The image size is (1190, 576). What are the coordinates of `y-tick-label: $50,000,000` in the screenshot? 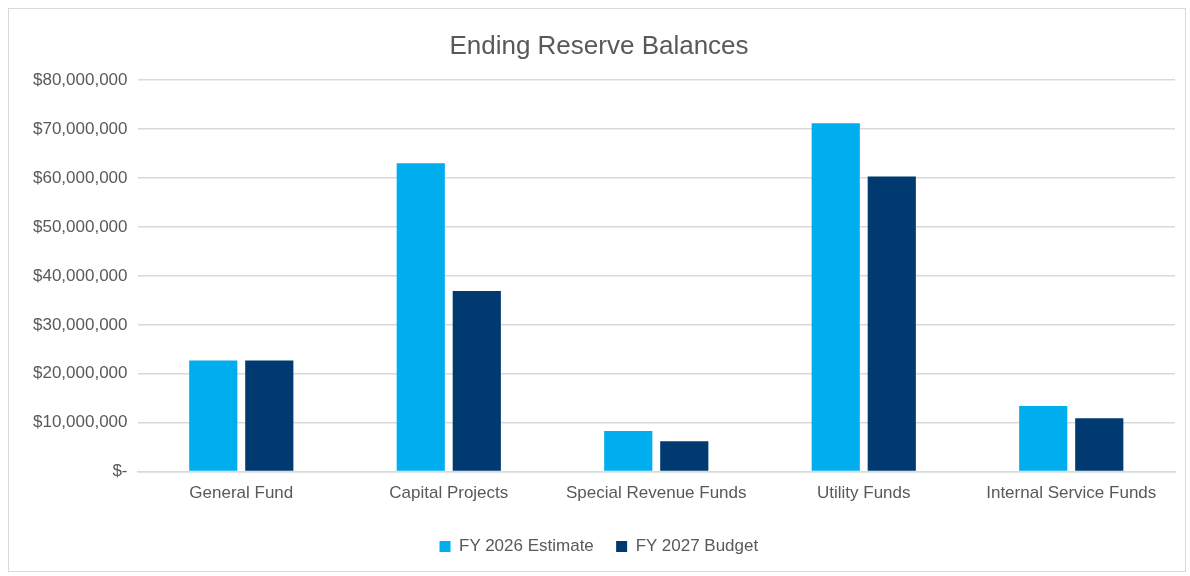 It's located at (80, 226).